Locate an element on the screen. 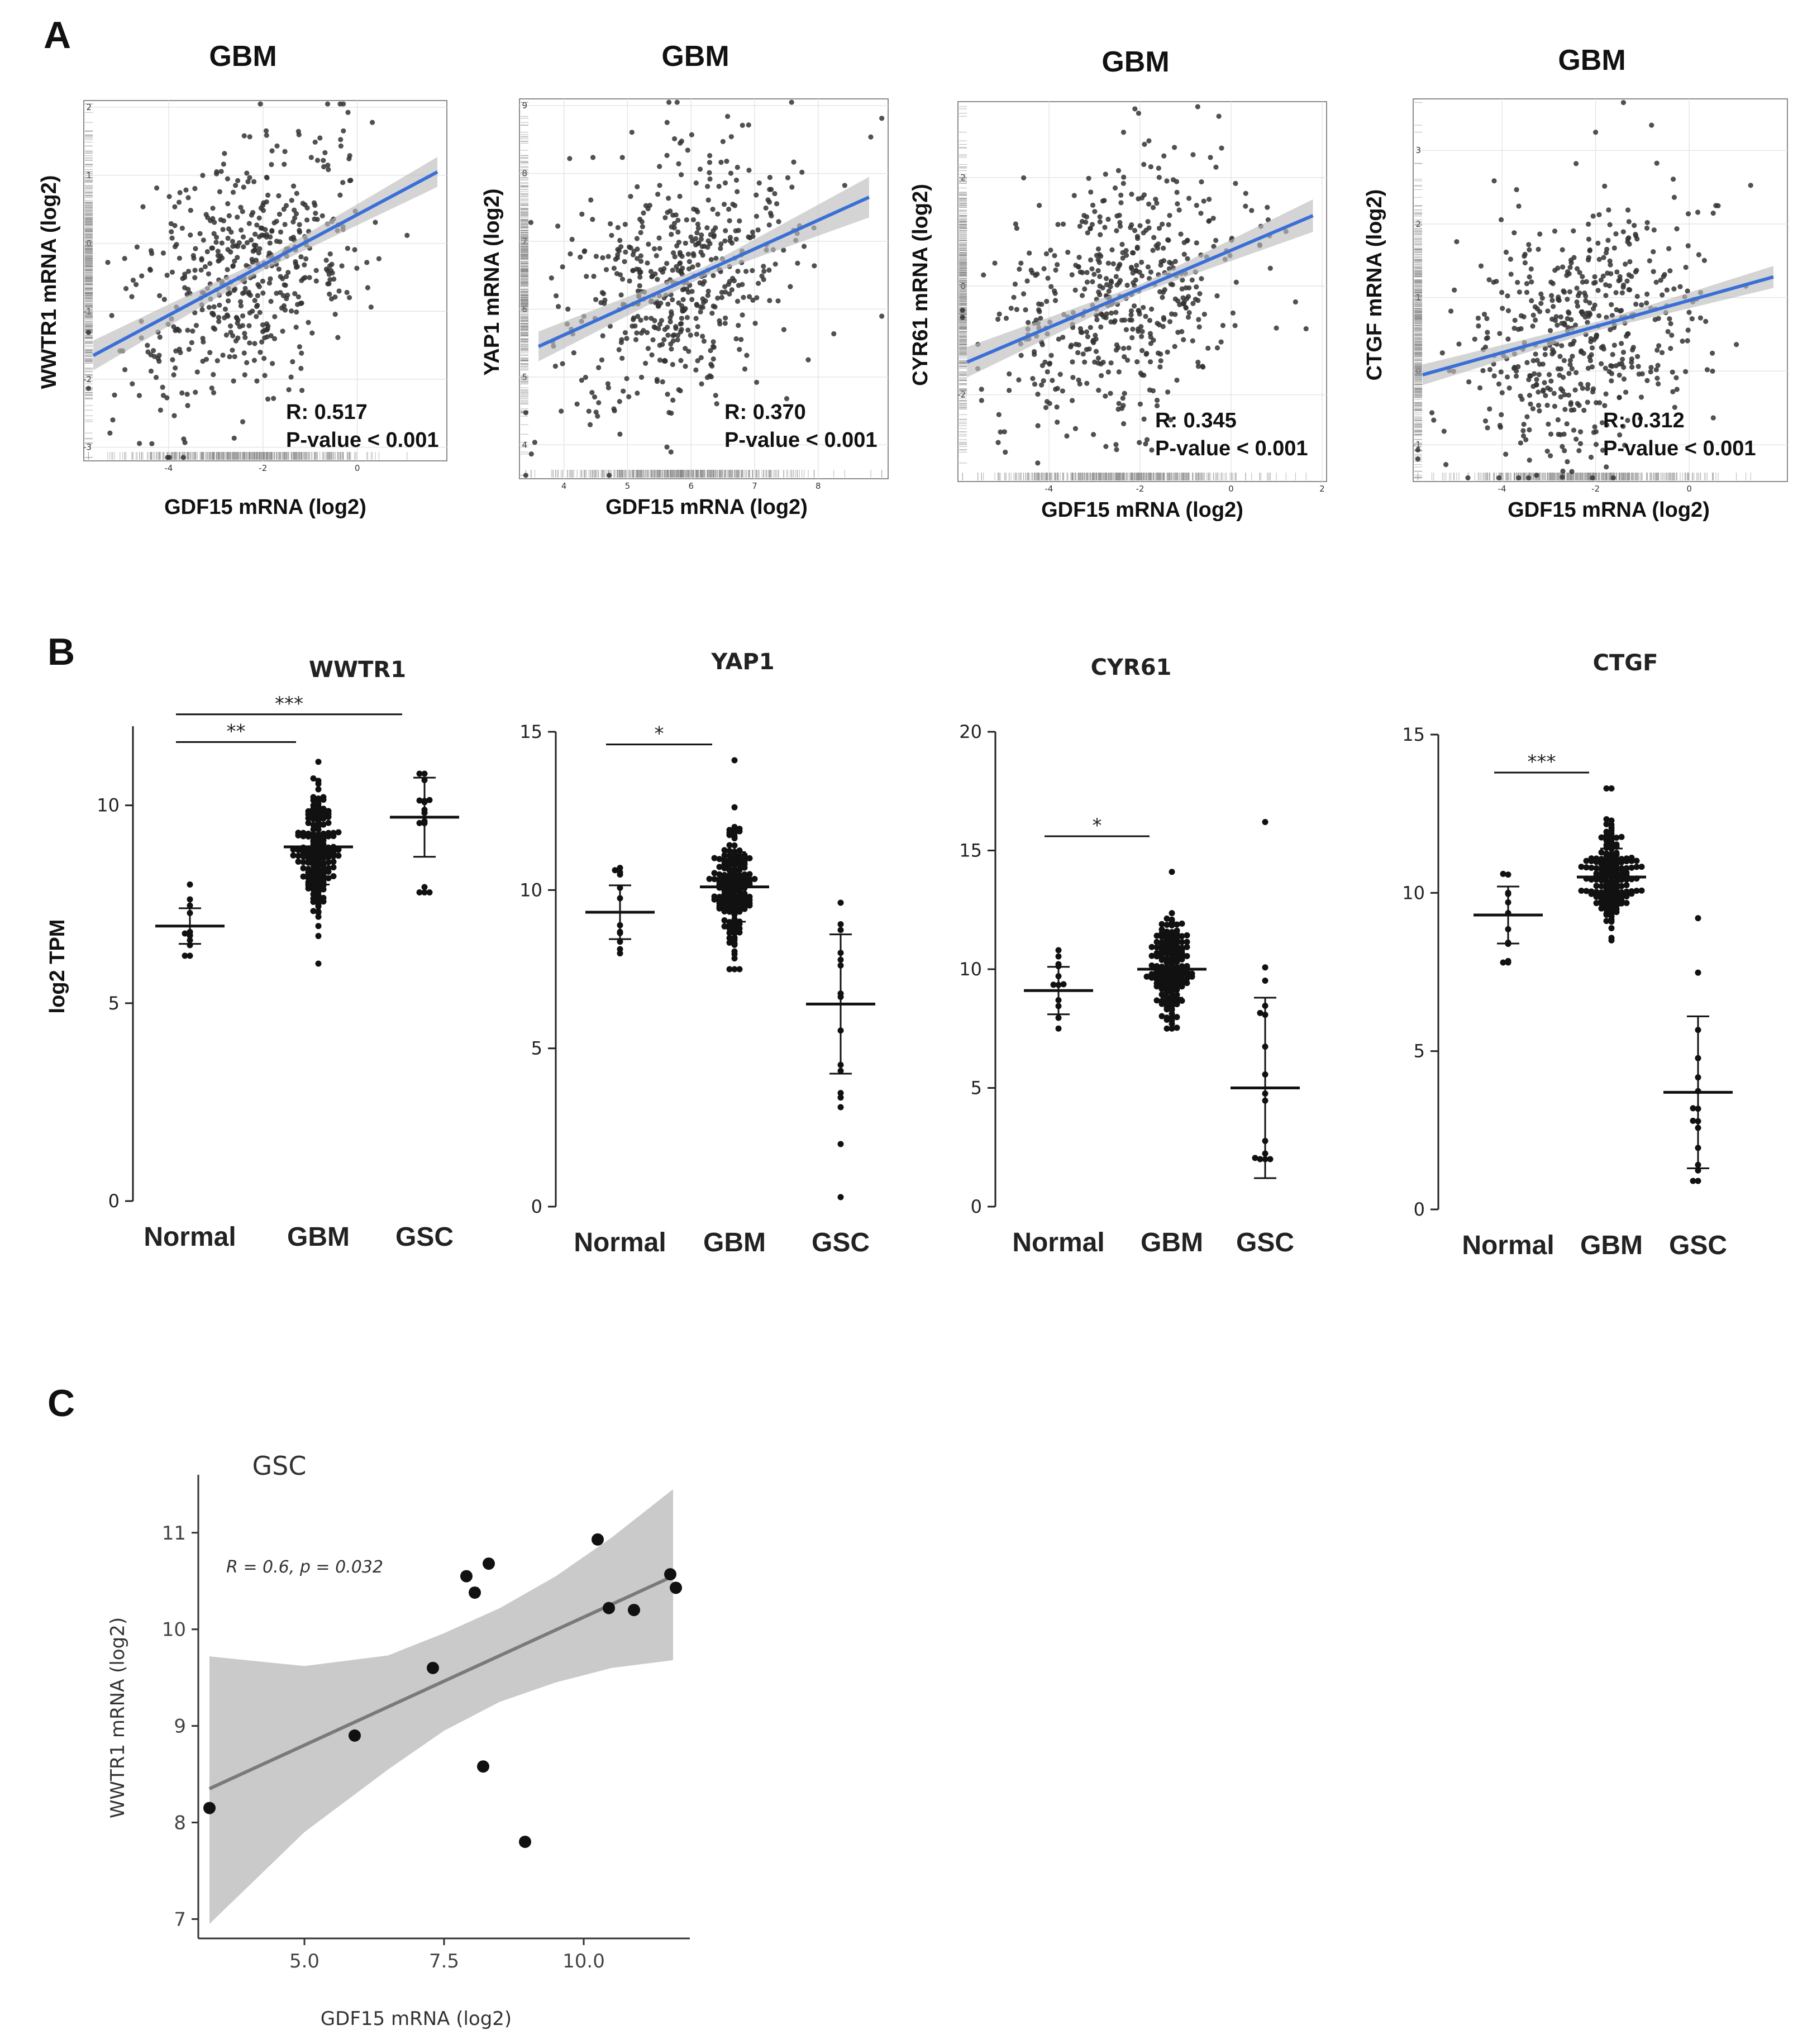 The width and height of the screenshot is (1812, 2044). y-tick-label: 1 is located at coordinates (1418, 298).